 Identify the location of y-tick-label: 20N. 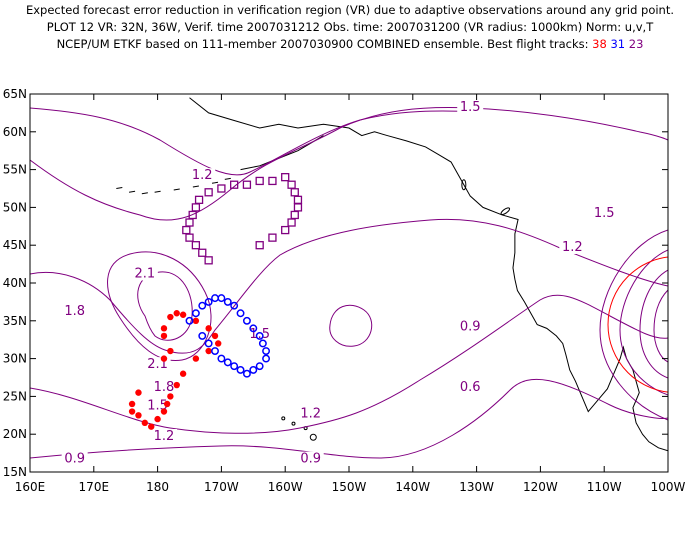
(15, 434).